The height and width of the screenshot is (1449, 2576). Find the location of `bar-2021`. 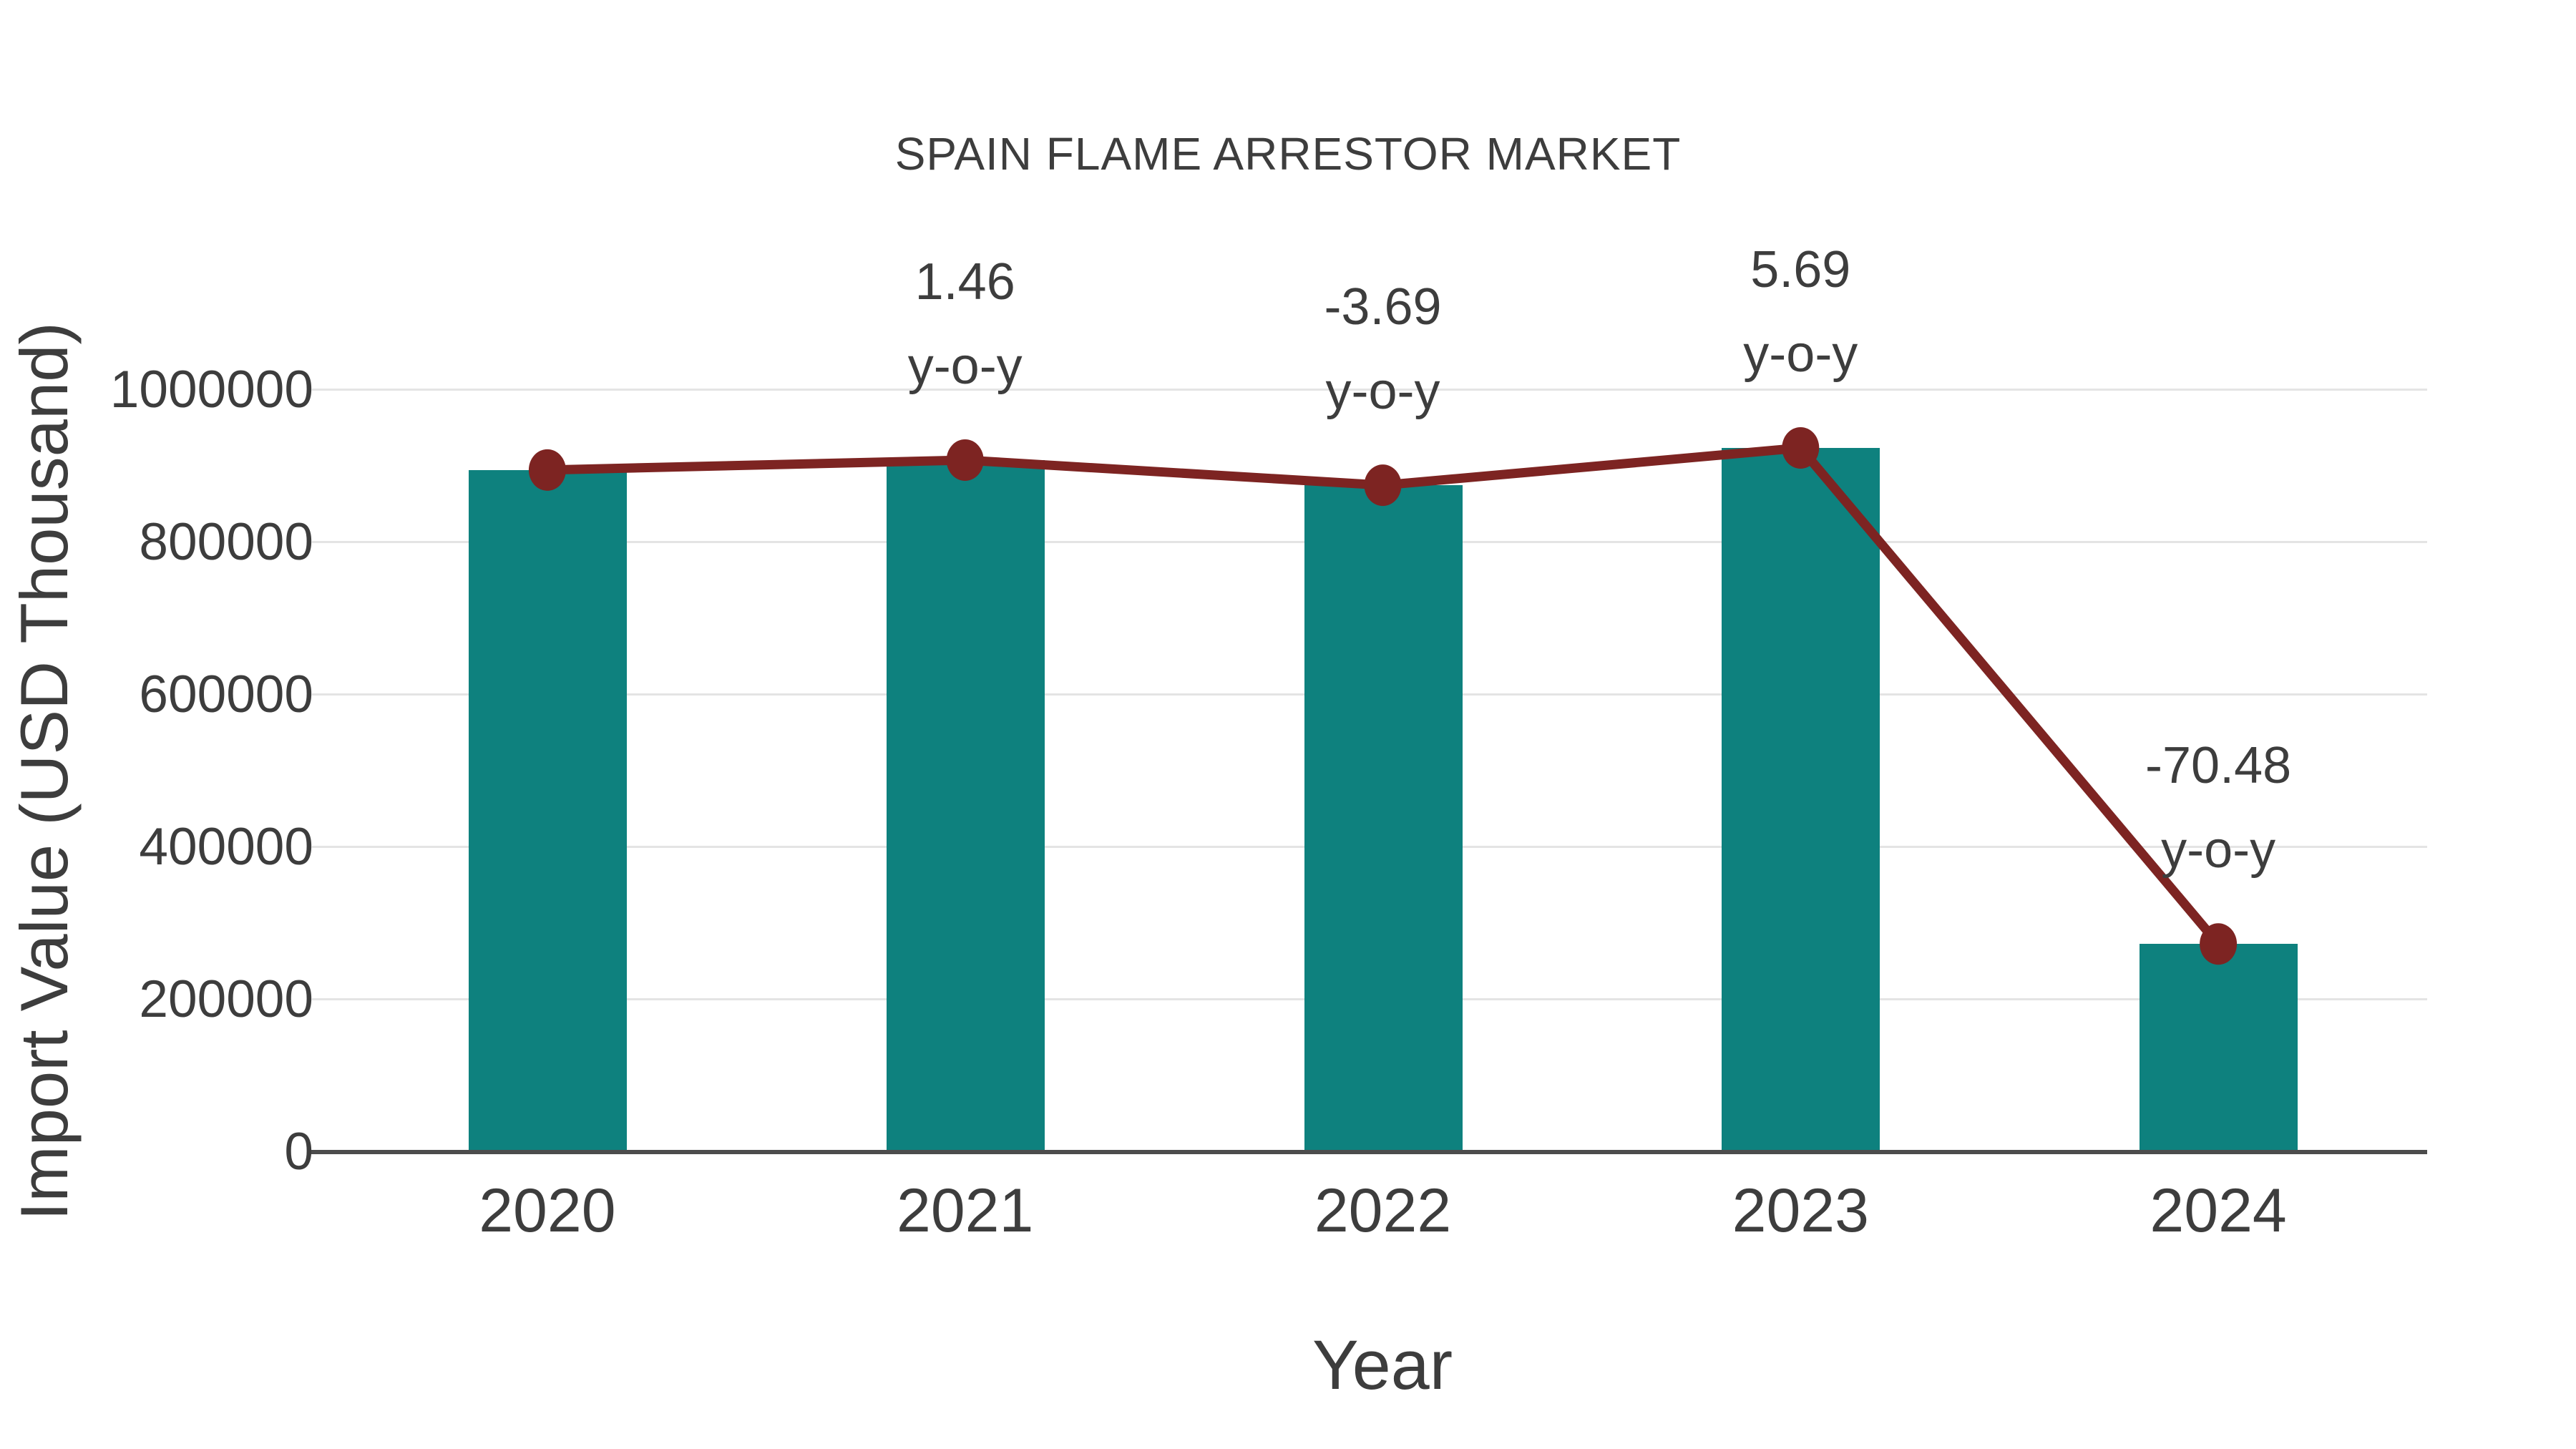

bar-2021 is located at coordinates (965, 805).